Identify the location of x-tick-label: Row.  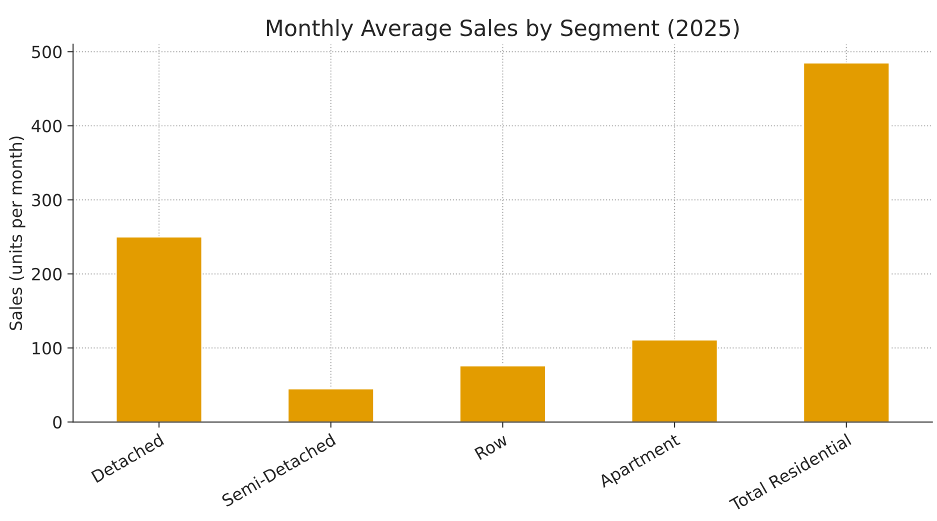
(491, 446).